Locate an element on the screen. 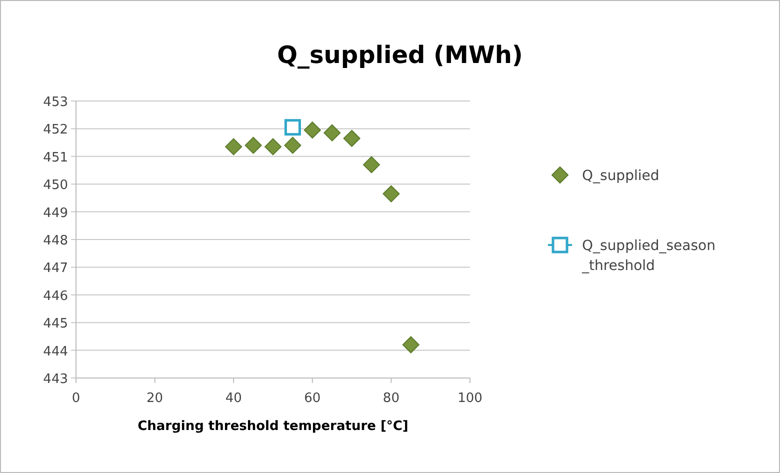 The height and width of the screenshot is (473, 780). legend-label: Q_supplied_season_threshold is located at coordinates (648, 256).